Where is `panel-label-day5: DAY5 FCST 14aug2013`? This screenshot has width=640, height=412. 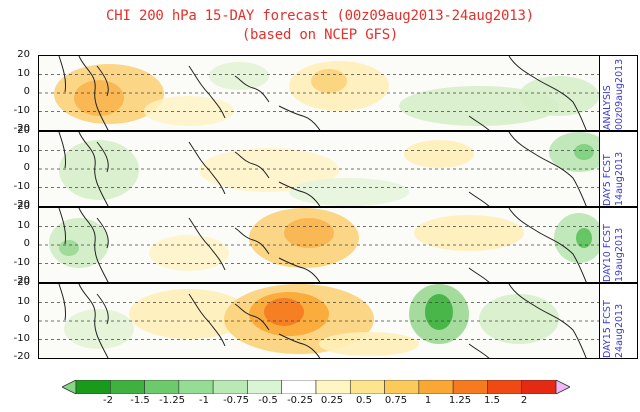
panel-label-day5: DAY5 FCST 14aug2013 is located at coordinates (619, 169).